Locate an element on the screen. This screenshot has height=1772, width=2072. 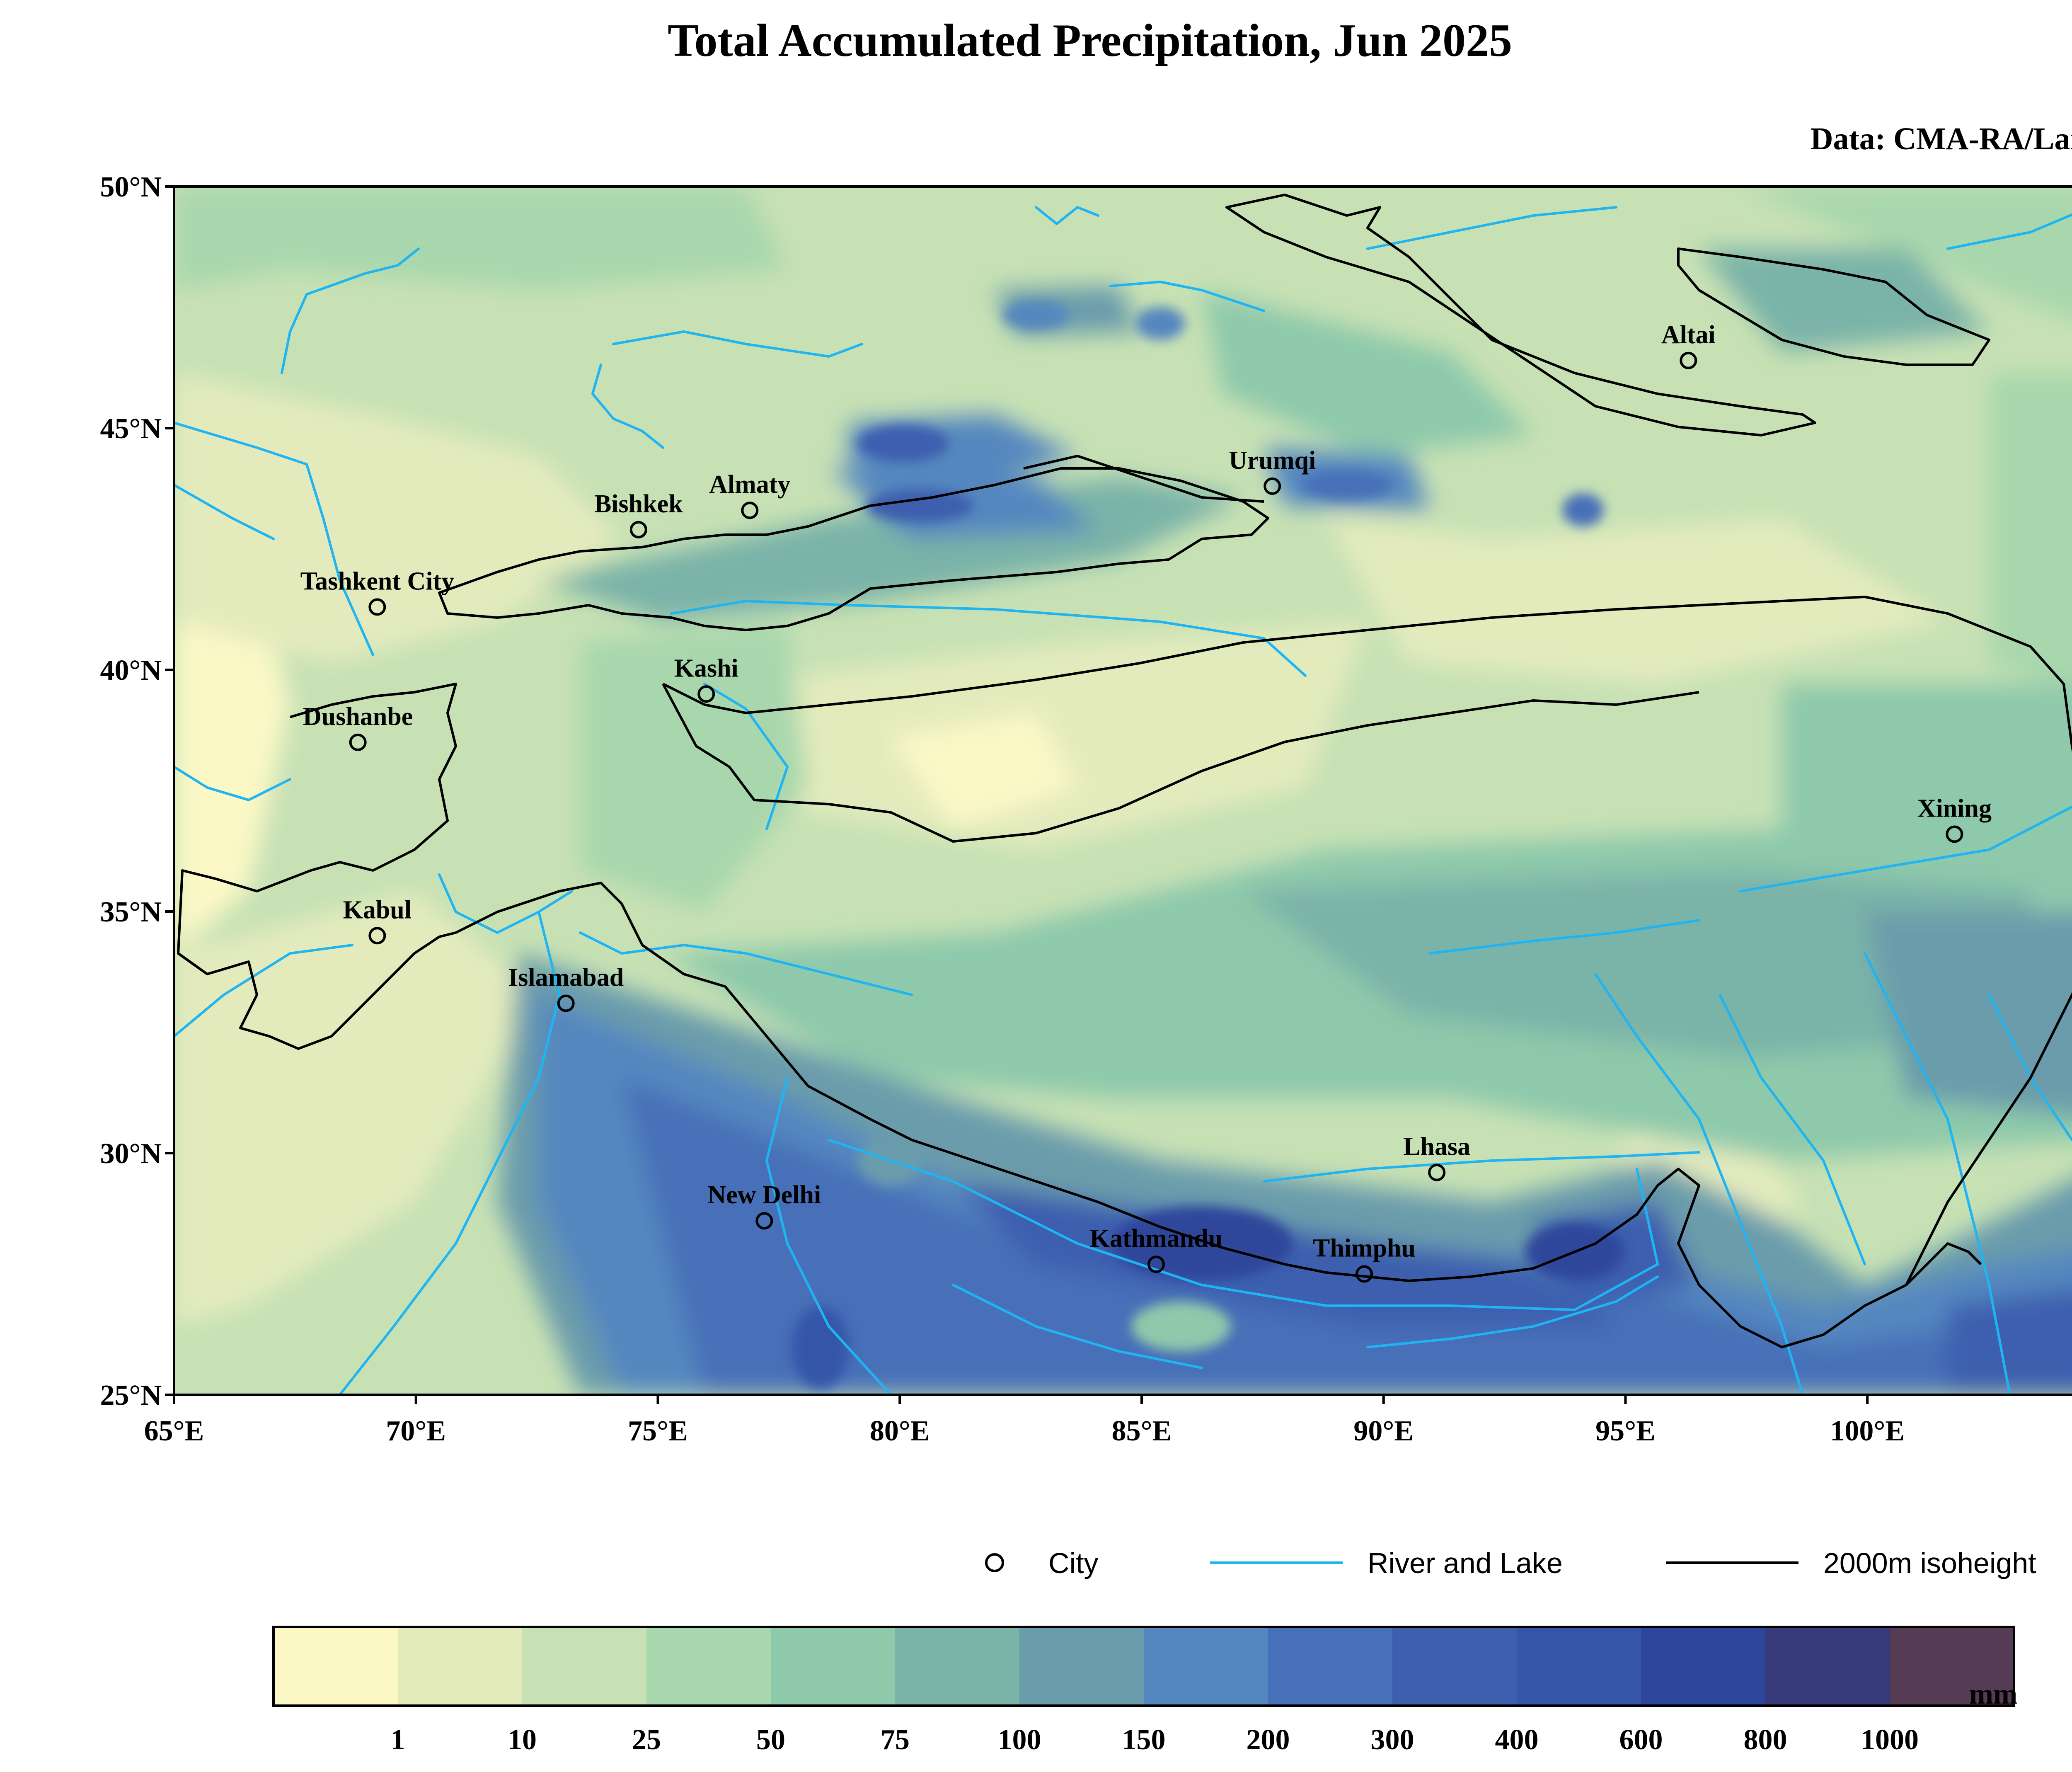
city-label: Kabul is located at coordinates (377, 910).